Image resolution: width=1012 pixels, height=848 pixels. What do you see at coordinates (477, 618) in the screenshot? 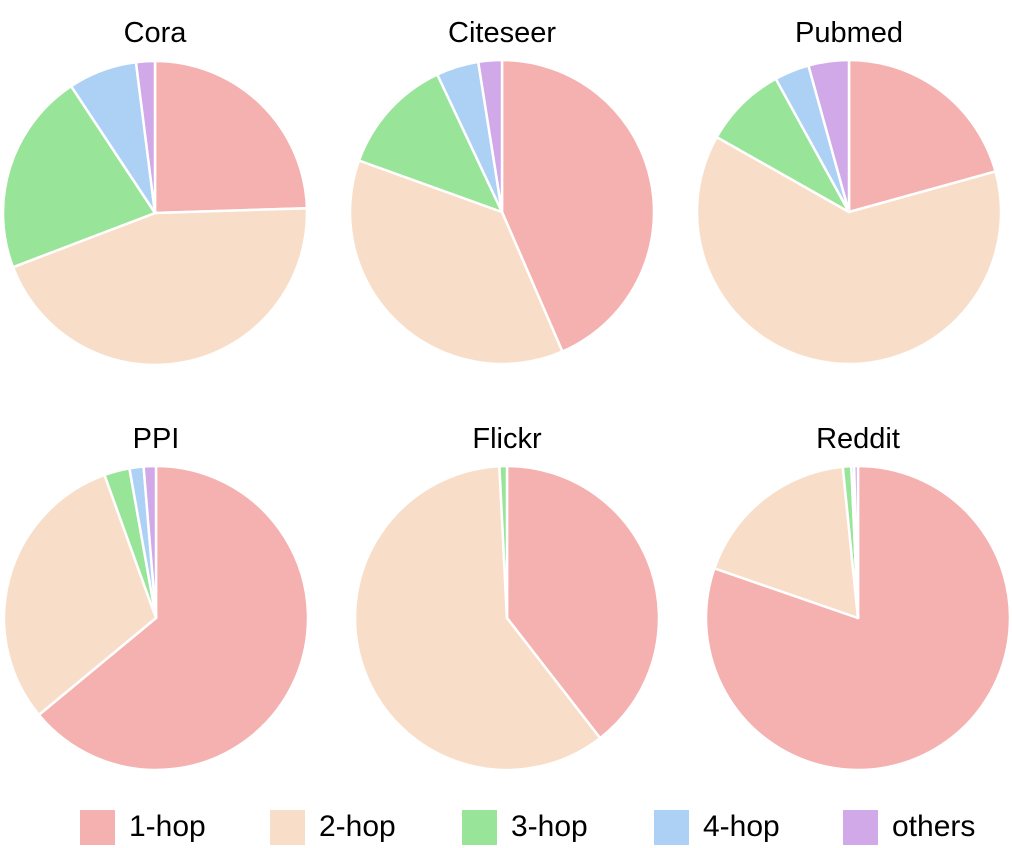
I see `pie-slice-flickr-2-hop` at bounding box center [477, 618].